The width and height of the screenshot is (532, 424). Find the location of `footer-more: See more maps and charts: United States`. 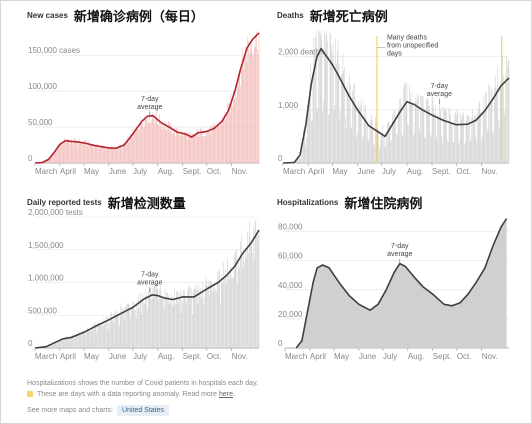

footer-more: See more maps and charts: United States is located at coordinates (98, 410).